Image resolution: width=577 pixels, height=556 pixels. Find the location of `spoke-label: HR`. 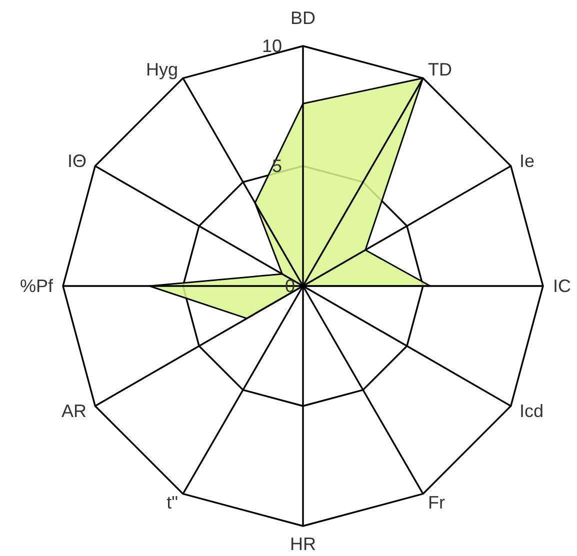

spoke-label: HR is located at coordinates (303, 544).